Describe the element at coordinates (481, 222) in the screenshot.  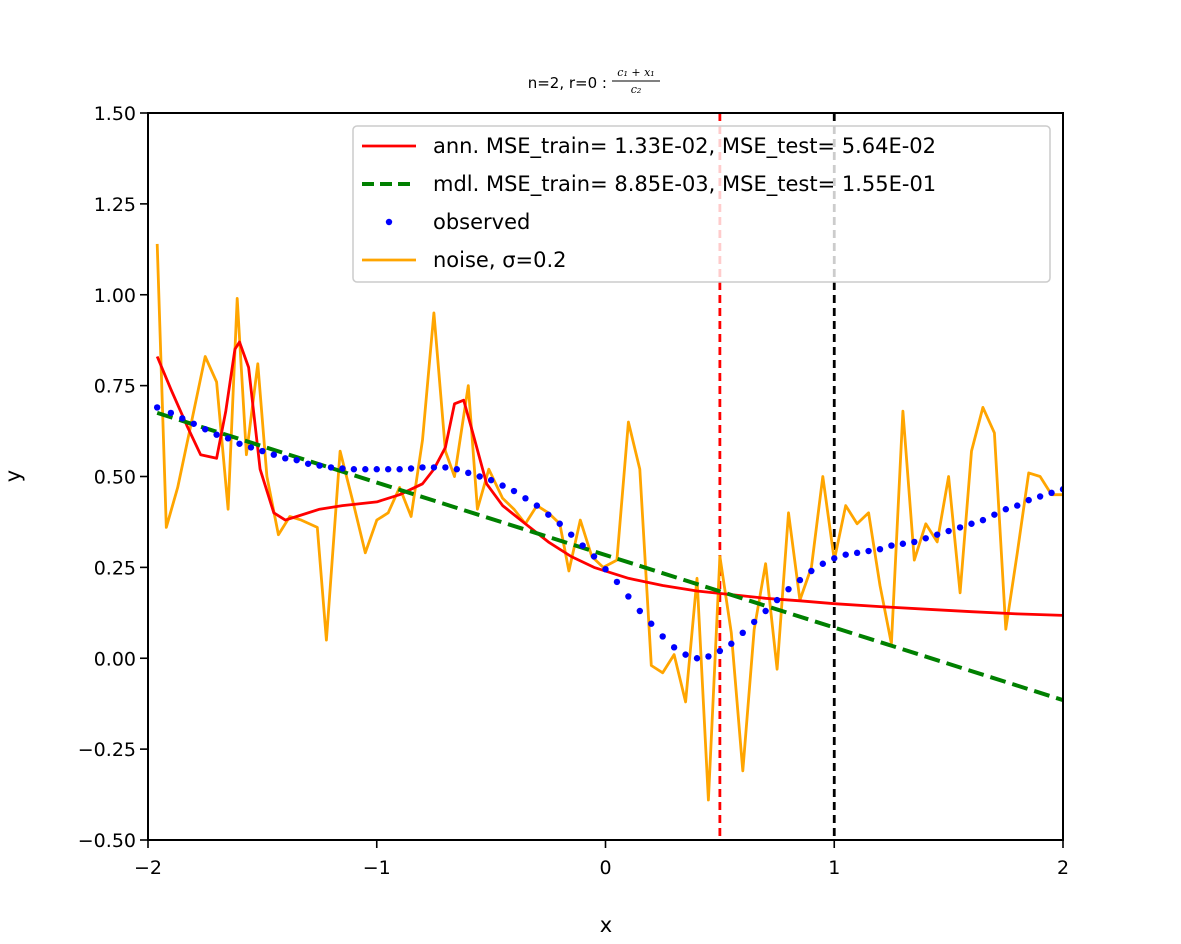
I see `legend-label-observed: observed` at that location.